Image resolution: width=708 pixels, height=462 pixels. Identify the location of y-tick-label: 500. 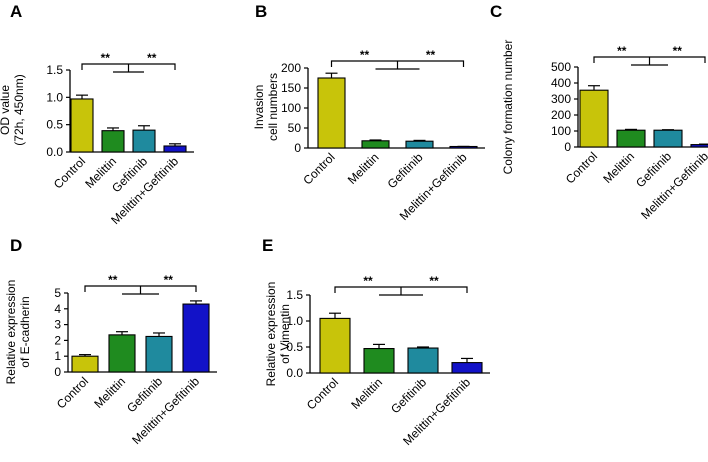
(561, 67).